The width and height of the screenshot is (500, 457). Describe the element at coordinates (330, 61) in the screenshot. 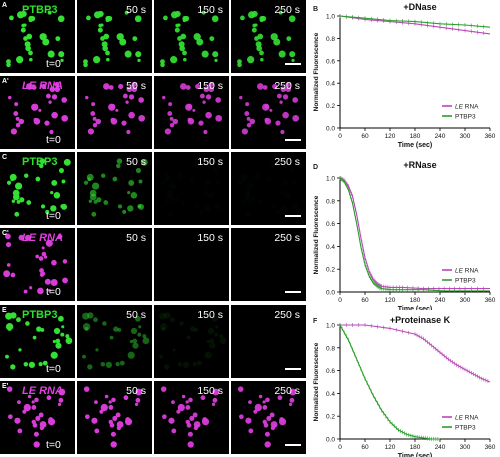

I see `y-tick-label: 0.6` at that location.